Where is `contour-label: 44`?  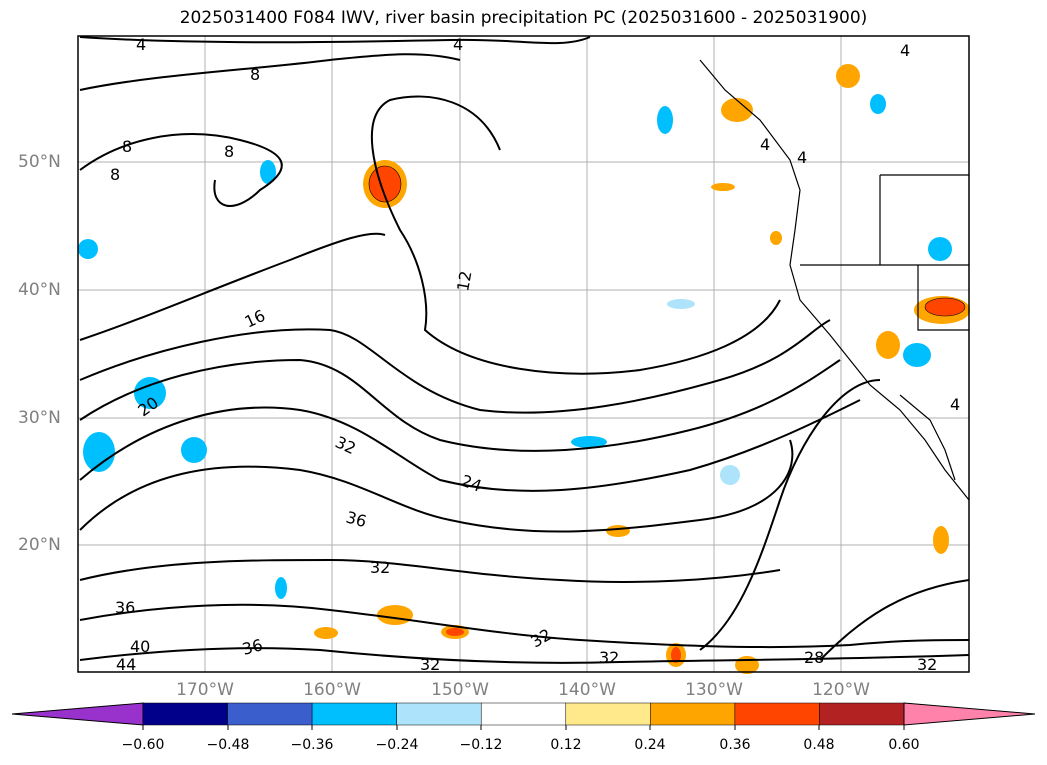
contour-label: 44 is located at coordinates (126, 664).